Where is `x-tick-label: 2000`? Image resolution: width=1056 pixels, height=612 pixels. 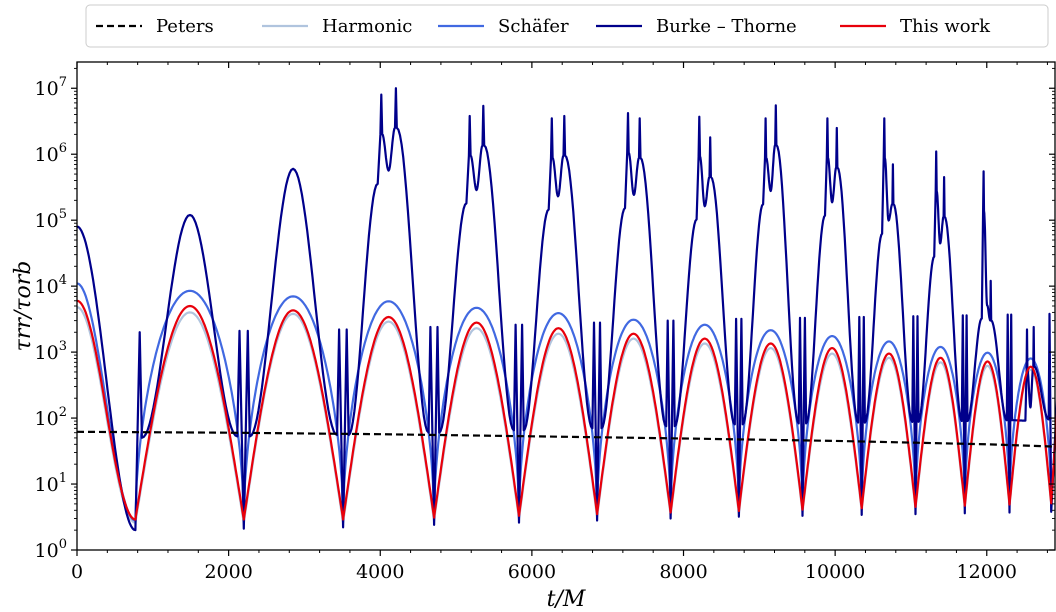
x-tick-label: 2000 is located at coordinates (228, 572).